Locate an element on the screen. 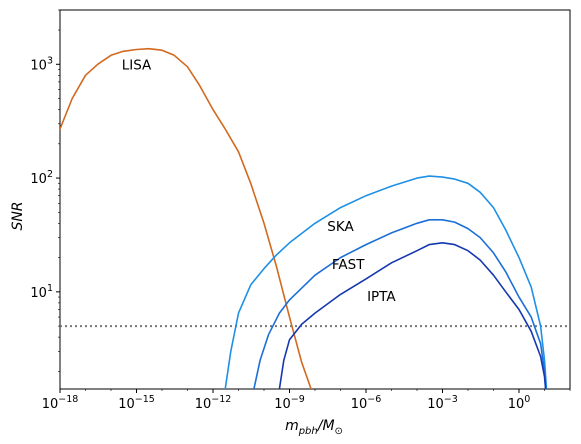  series-label-lisa: LISA is located at coordinates (137, 65).